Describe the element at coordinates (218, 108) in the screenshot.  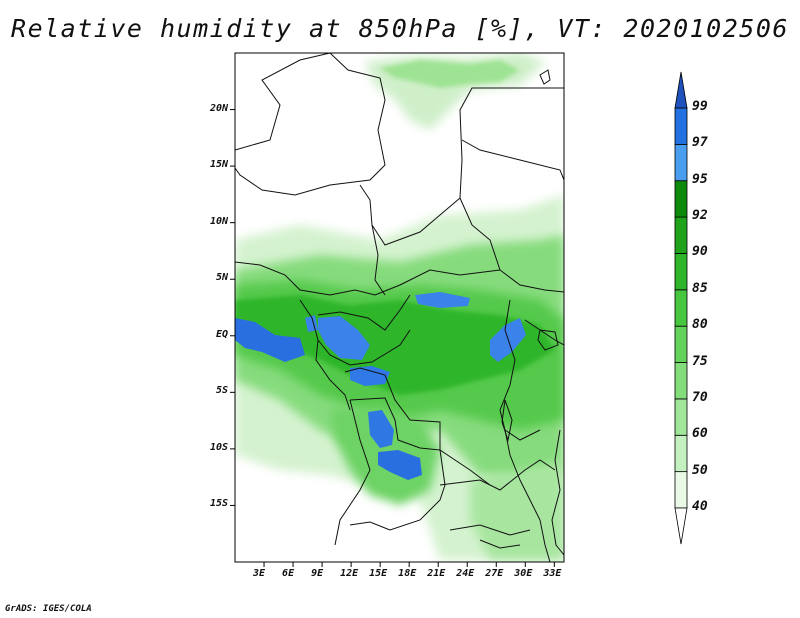
I see `y-tick-label: 20N` at that location.